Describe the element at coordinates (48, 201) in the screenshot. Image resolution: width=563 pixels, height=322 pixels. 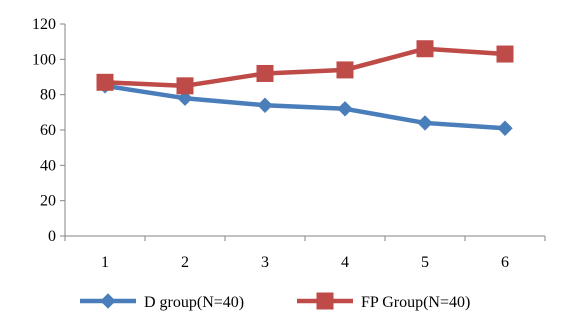
I see `y-tick-label: 20` at that location.